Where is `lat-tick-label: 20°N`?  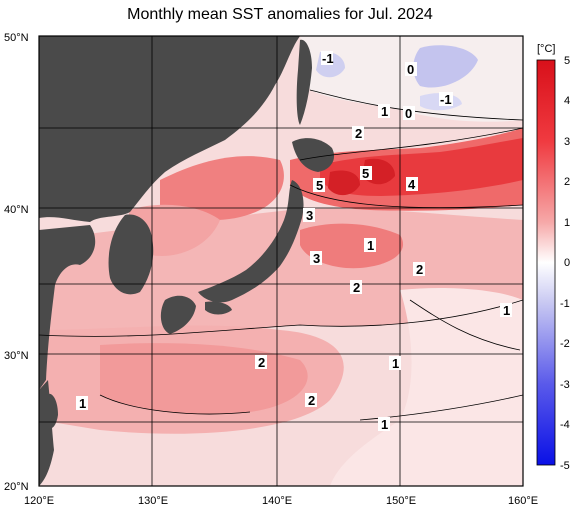
lat-tick-label: 20°N is located at coordinates (16, 487).